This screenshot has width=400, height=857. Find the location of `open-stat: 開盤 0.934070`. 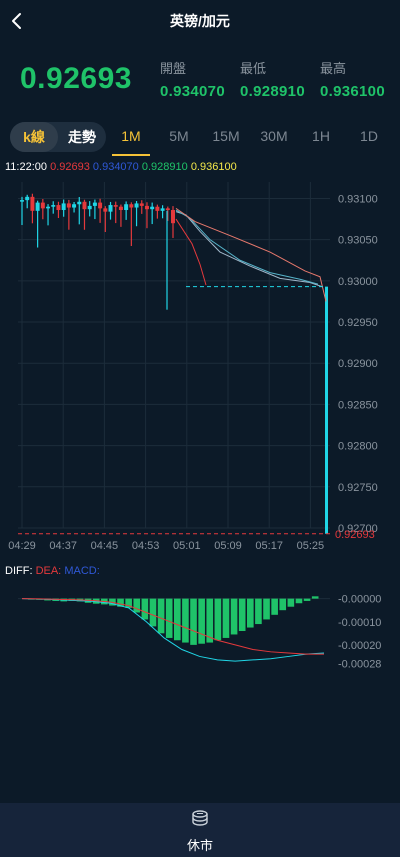

open-stat: 開盤 0.934070 is located at coordinates (192, 79).